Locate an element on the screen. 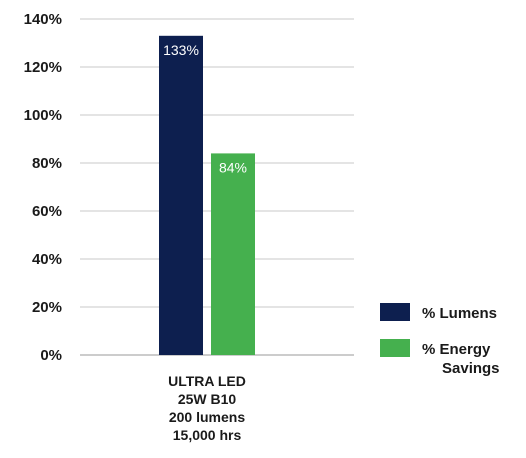 The image size is (526, 458). x-category-label-line: 200 lumens is located at coordinates (207, 417).